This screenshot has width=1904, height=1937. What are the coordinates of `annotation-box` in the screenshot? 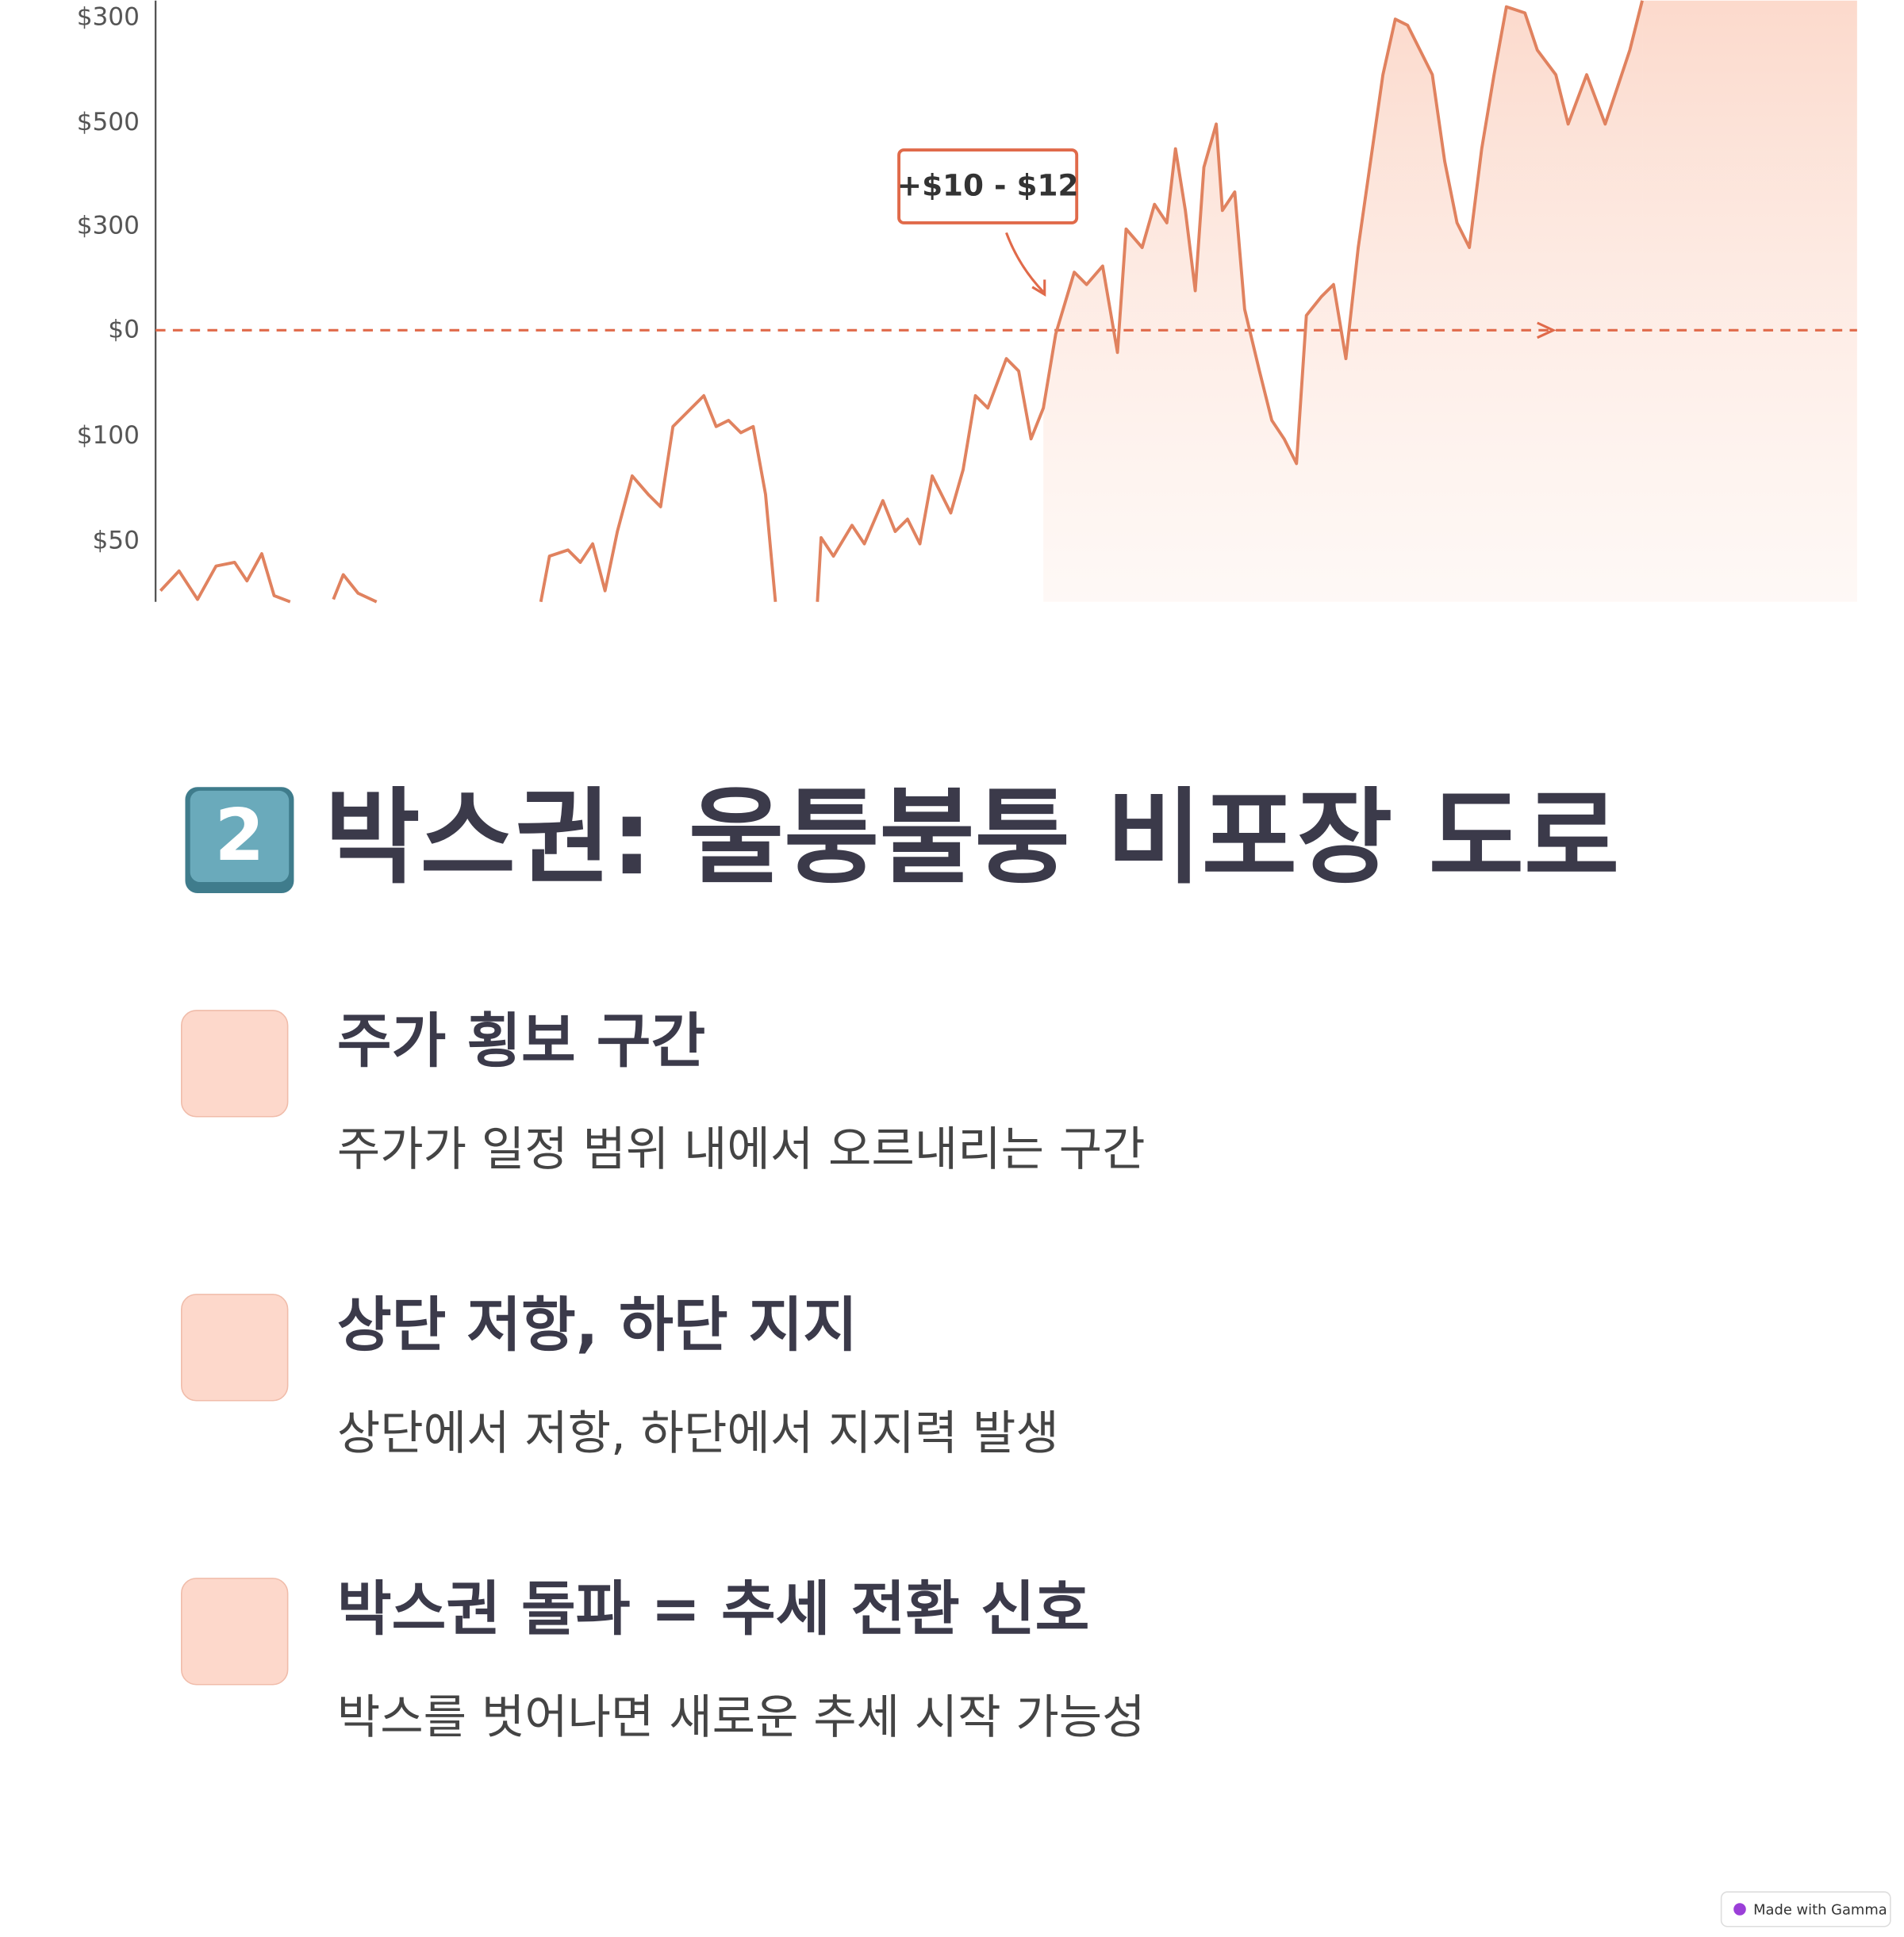 It's located at (988, 186).